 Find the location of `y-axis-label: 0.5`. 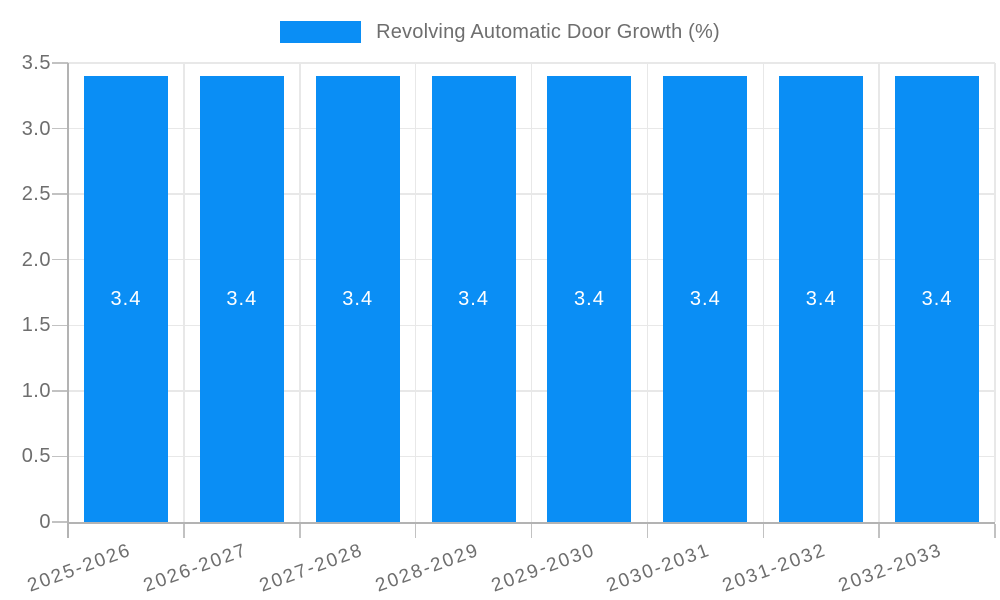

y-axis-label: 0.5 is located at coordinates (36, 456).